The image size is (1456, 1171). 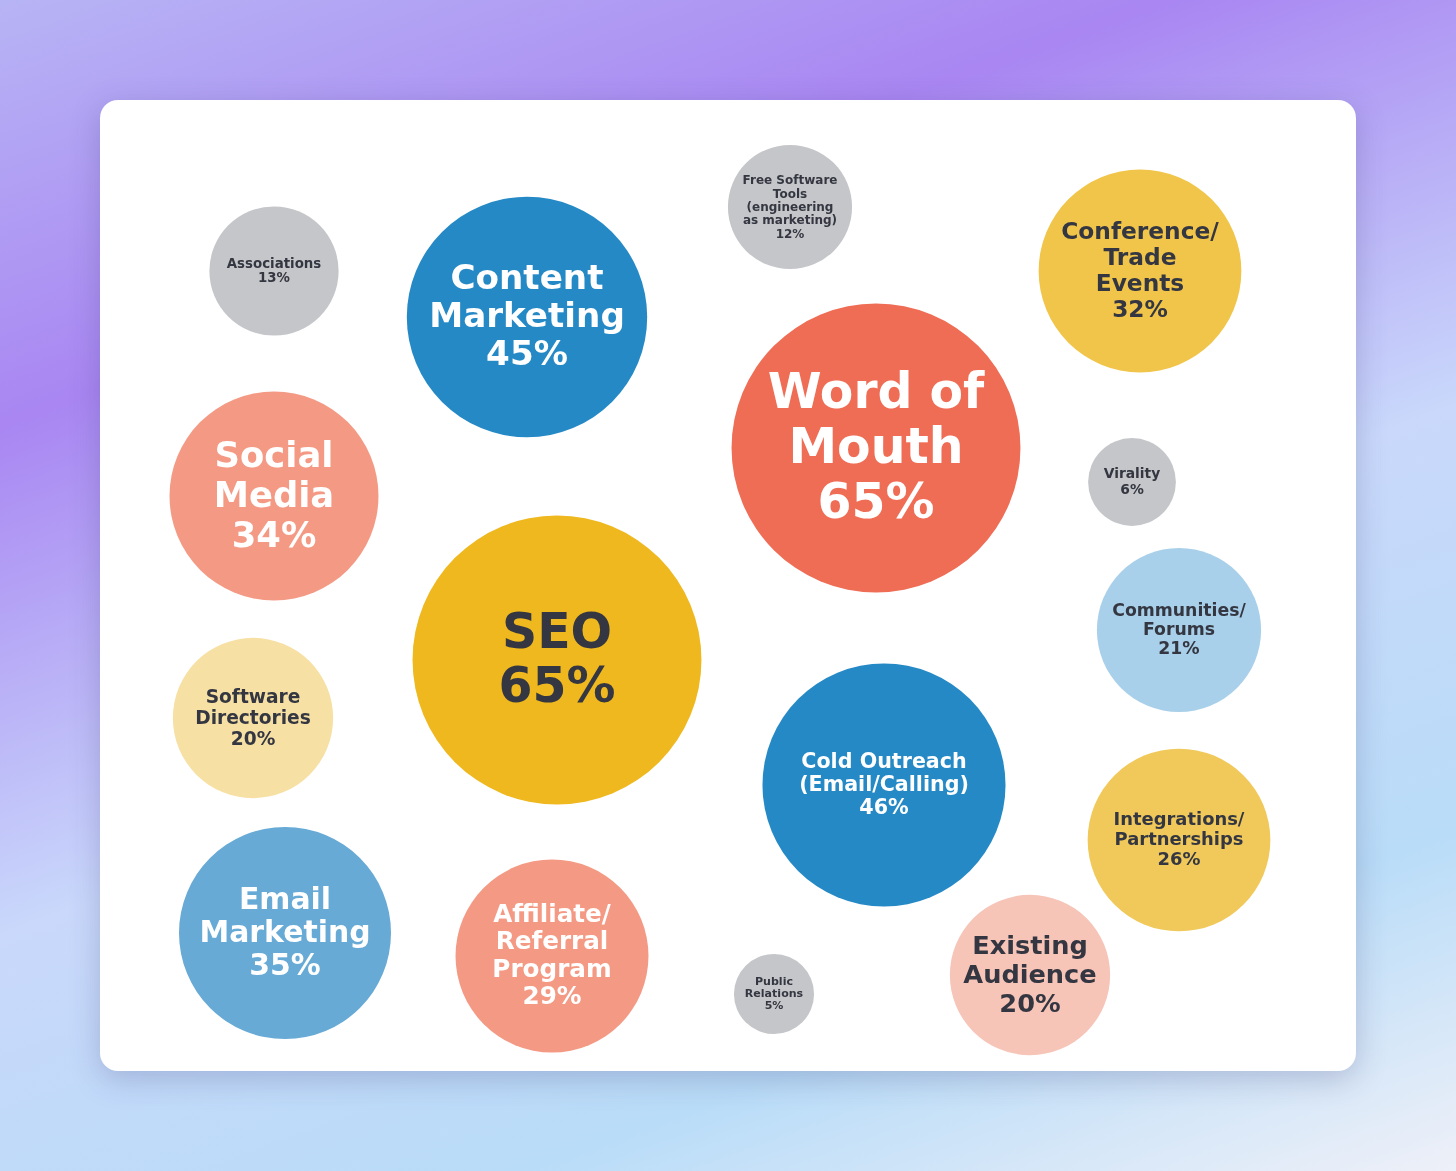 What do you see at coordinates (274, 278) in the screenshot?
I see `data-label: 13%` at bounding box center [274, 278].